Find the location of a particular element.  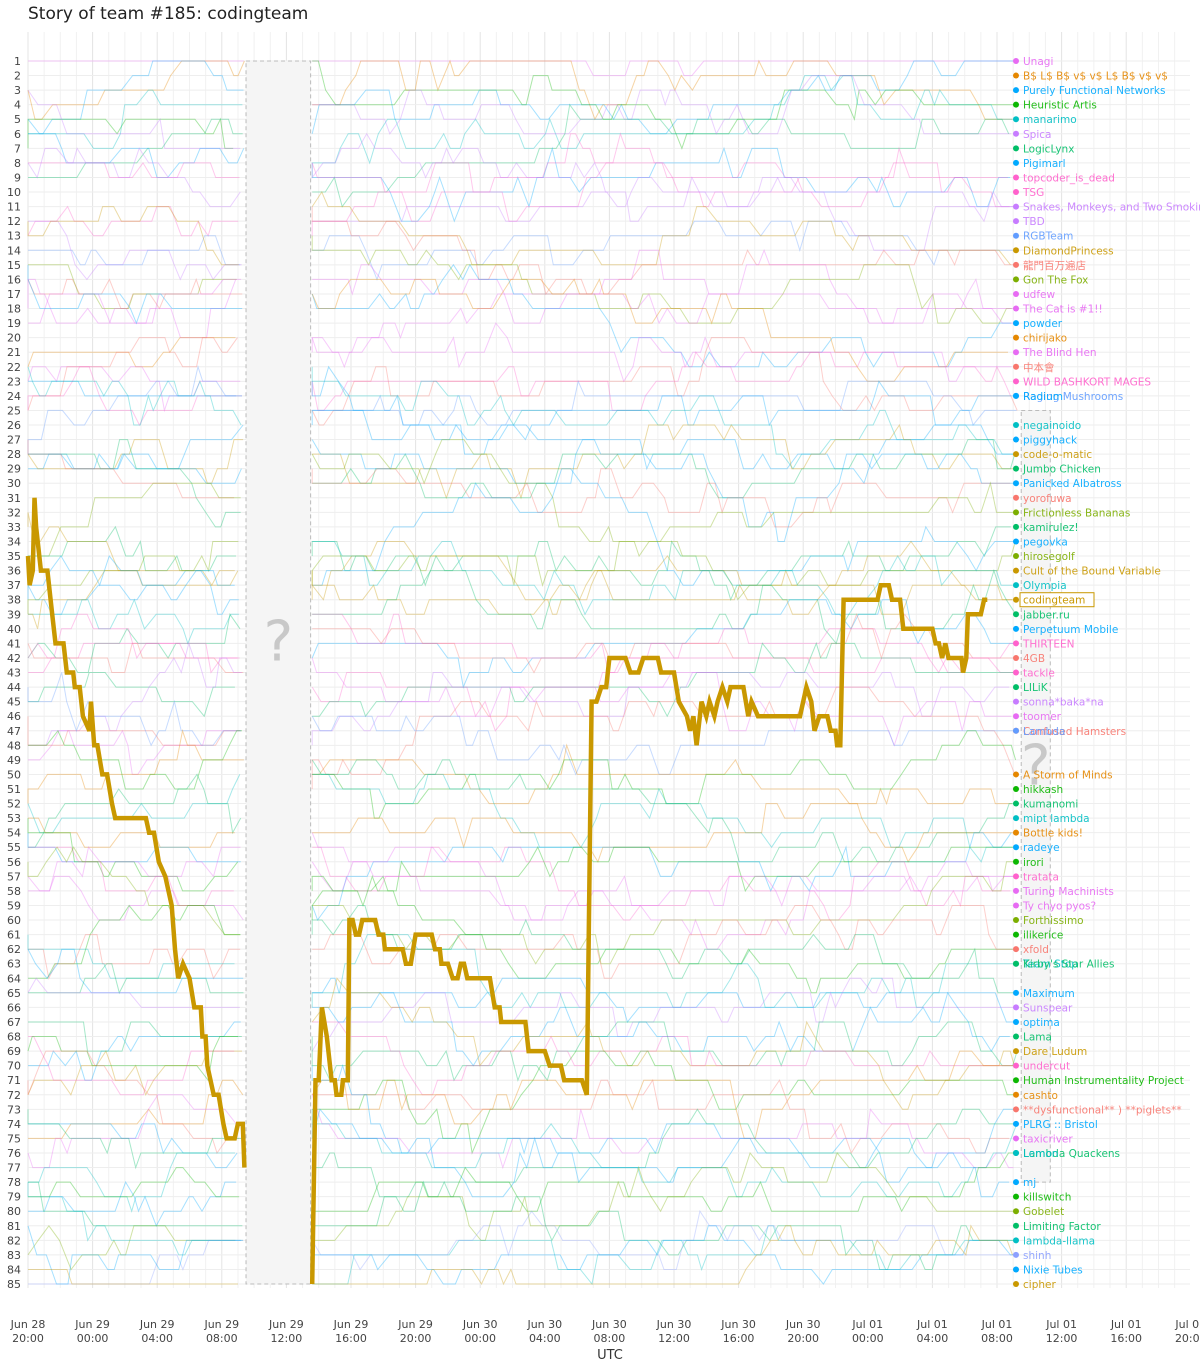

team-label: tratata is located at coordinates (1041, 877).